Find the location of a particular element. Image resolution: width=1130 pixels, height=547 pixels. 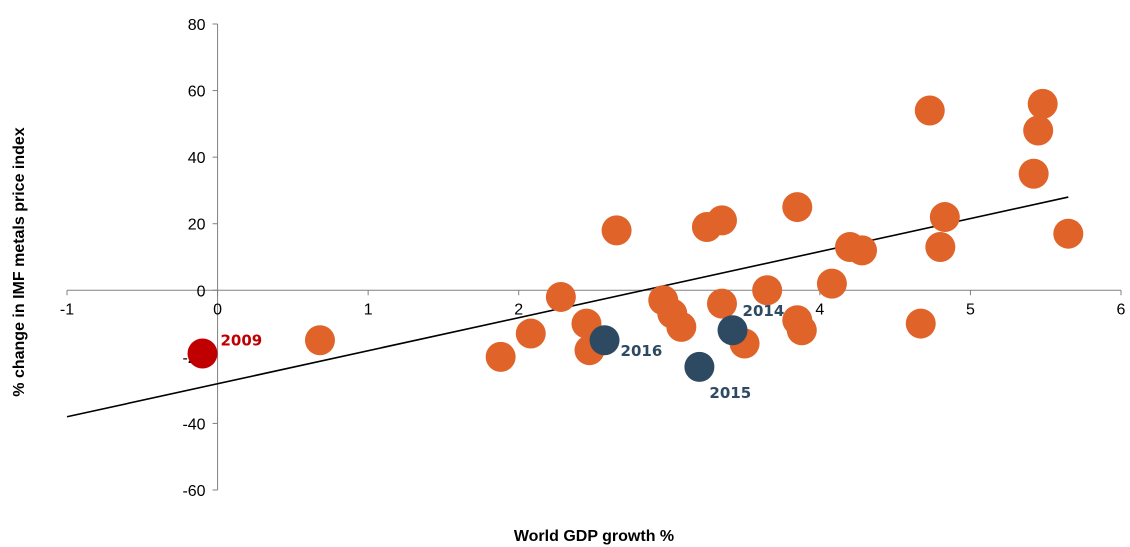

data-point-2015 is located at coordinates (699, 366).